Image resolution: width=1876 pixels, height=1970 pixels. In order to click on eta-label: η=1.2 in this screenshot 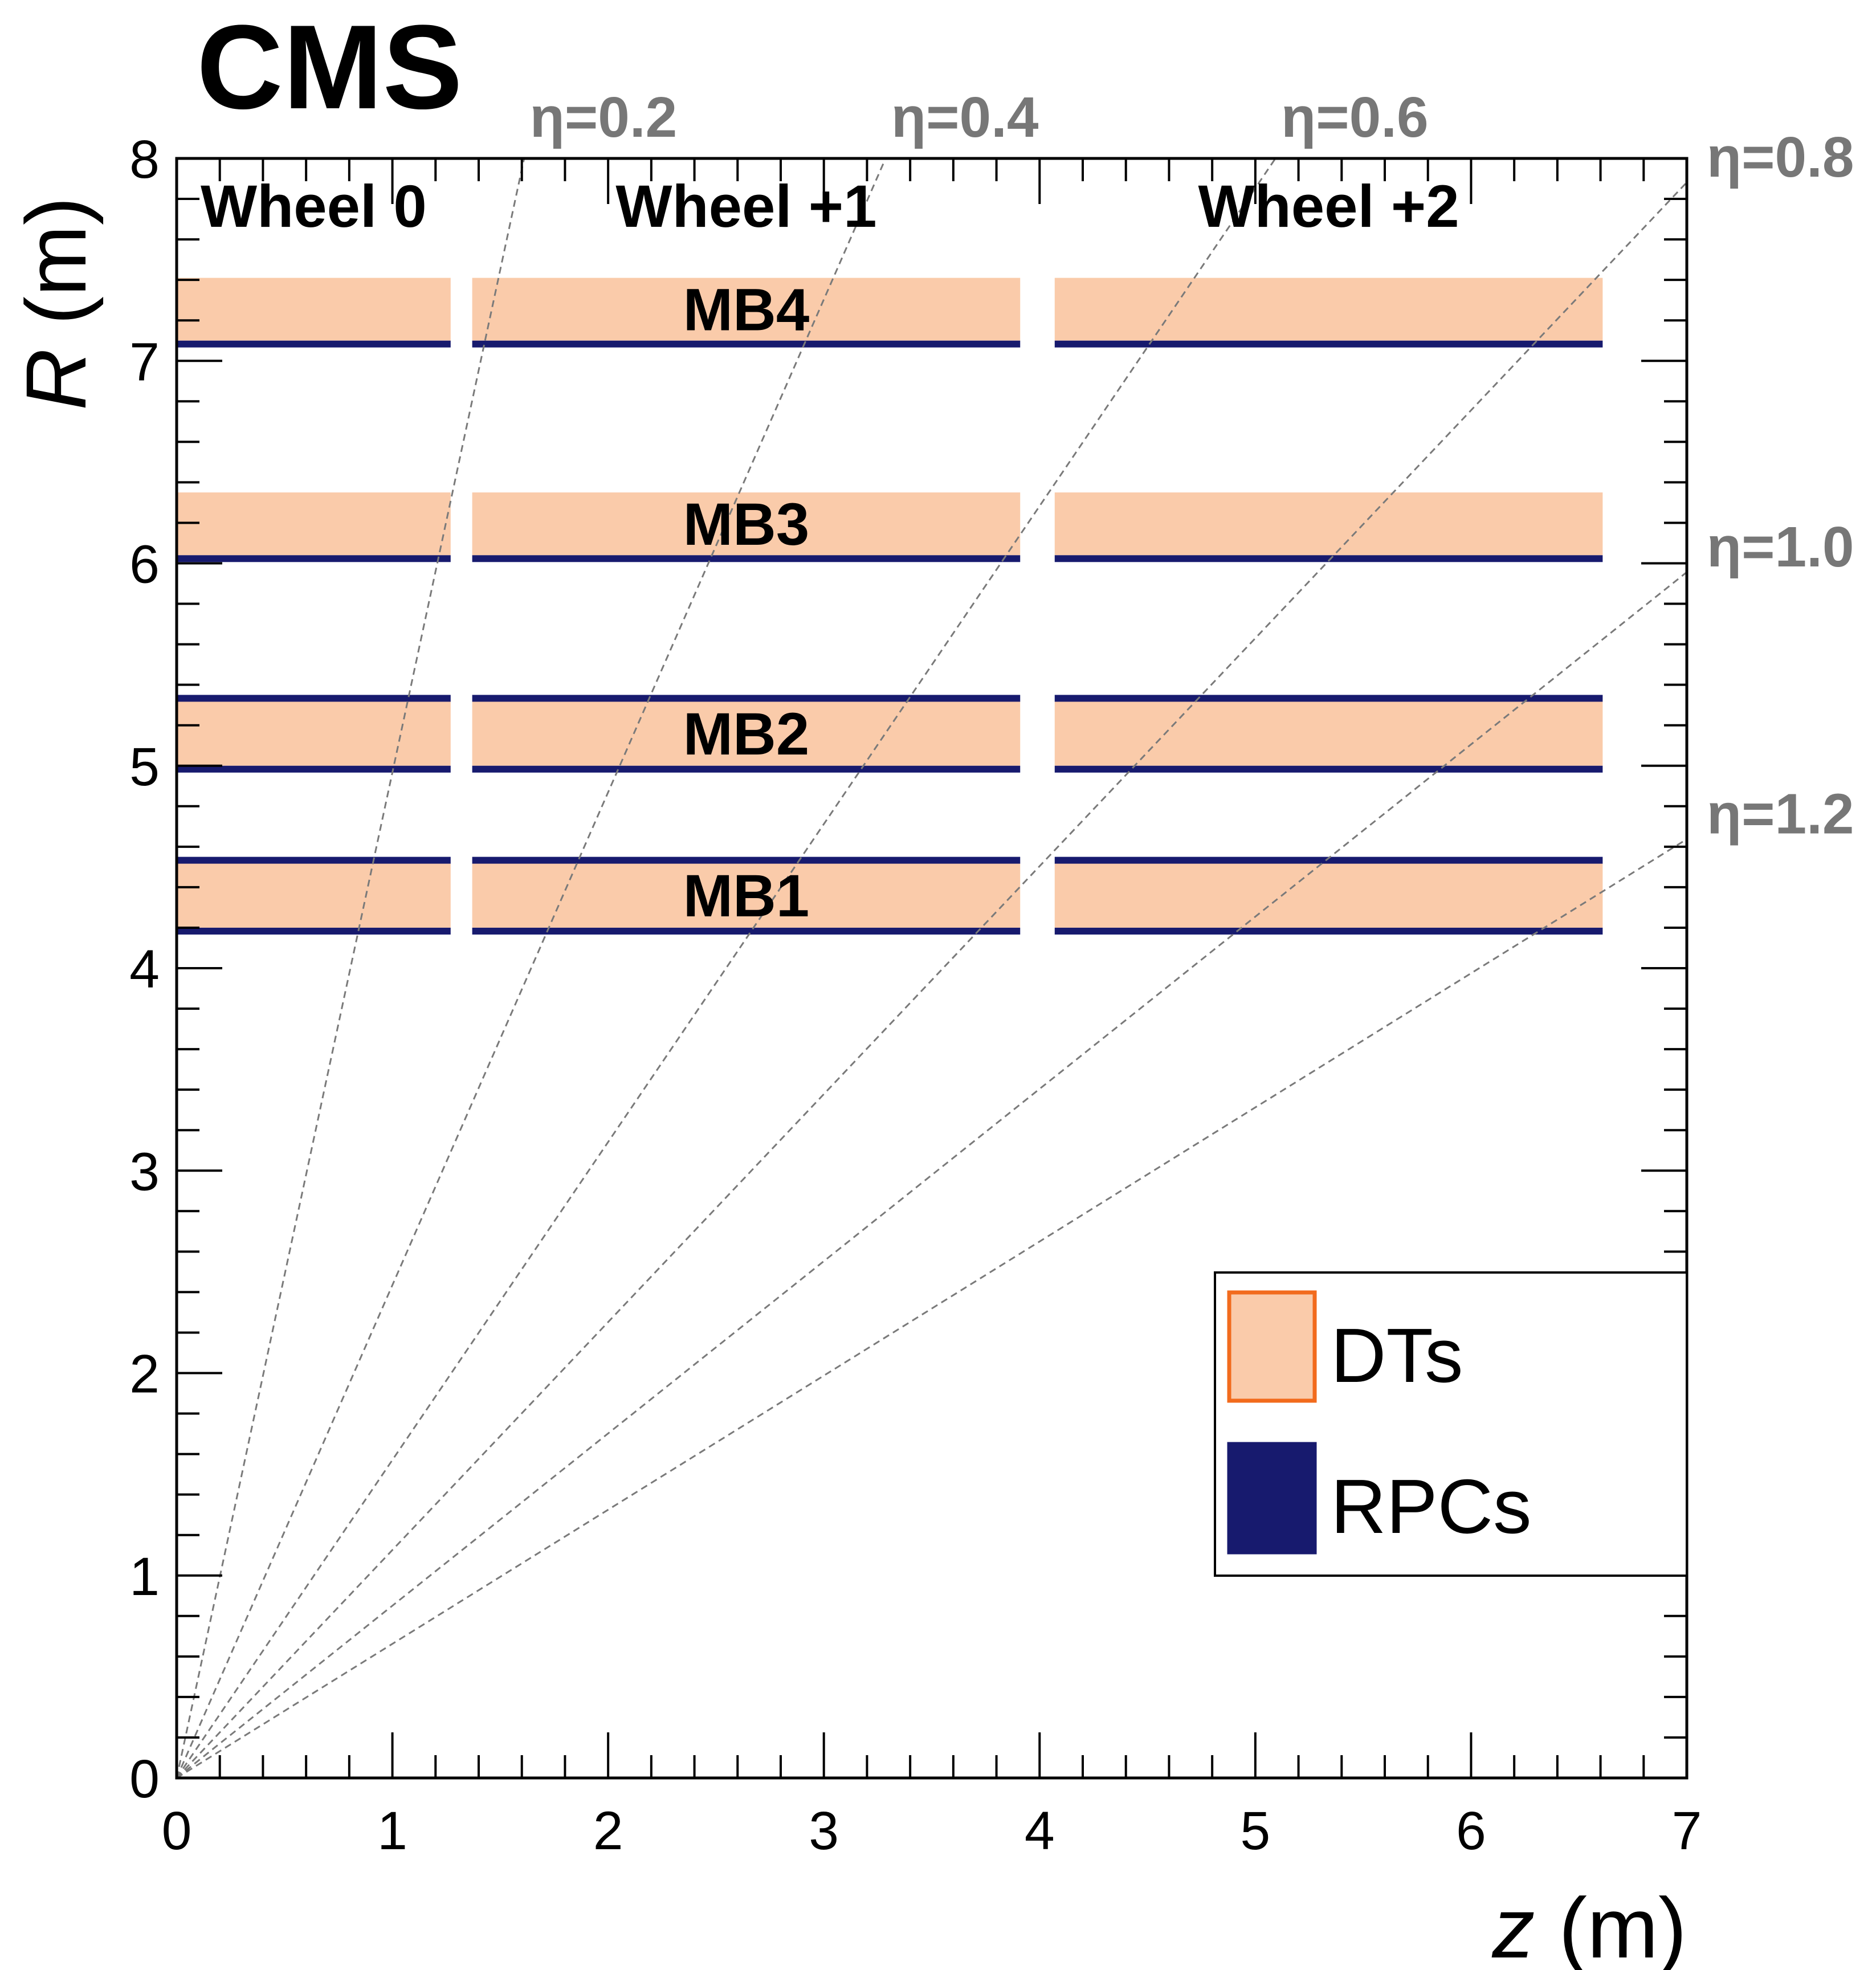, I will do `click(1780, 814)`.